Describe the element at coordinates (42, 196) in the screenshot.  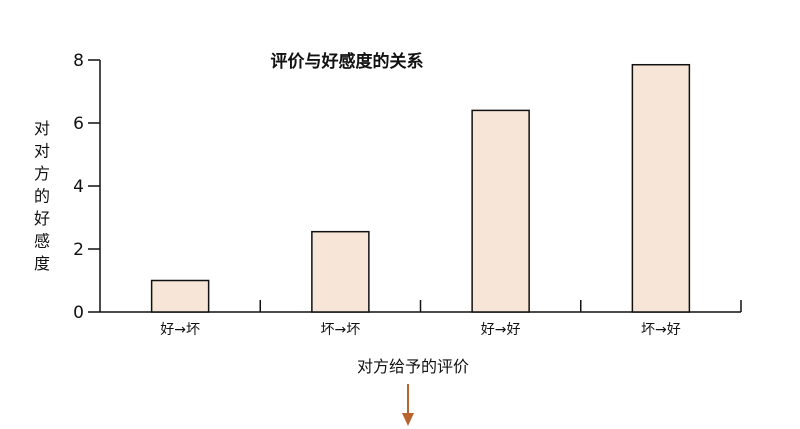
I see `y-axis-title-char: 的` at that location.